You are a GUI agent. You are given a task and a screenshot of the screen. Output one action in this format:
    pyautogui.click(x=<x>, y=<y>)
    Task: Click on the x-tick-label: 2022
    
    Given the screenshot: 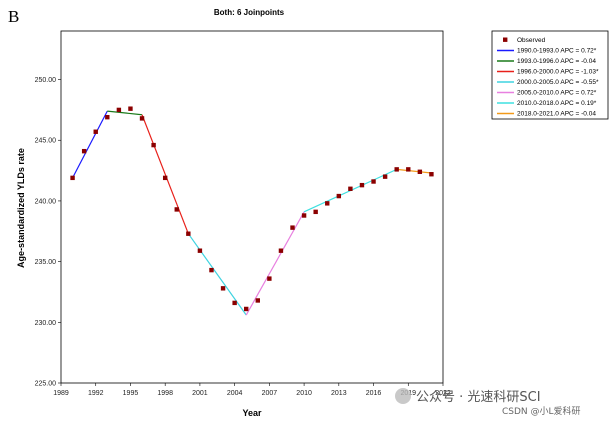 What is the action you would take?
    pyautogui.click(x=443, y=393)
    